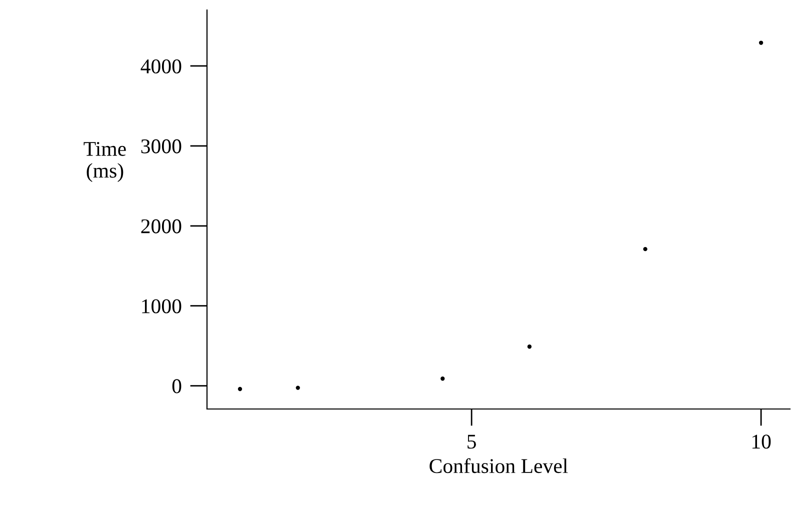  I want to click on x-tick-label: 10, so click(761, 441).